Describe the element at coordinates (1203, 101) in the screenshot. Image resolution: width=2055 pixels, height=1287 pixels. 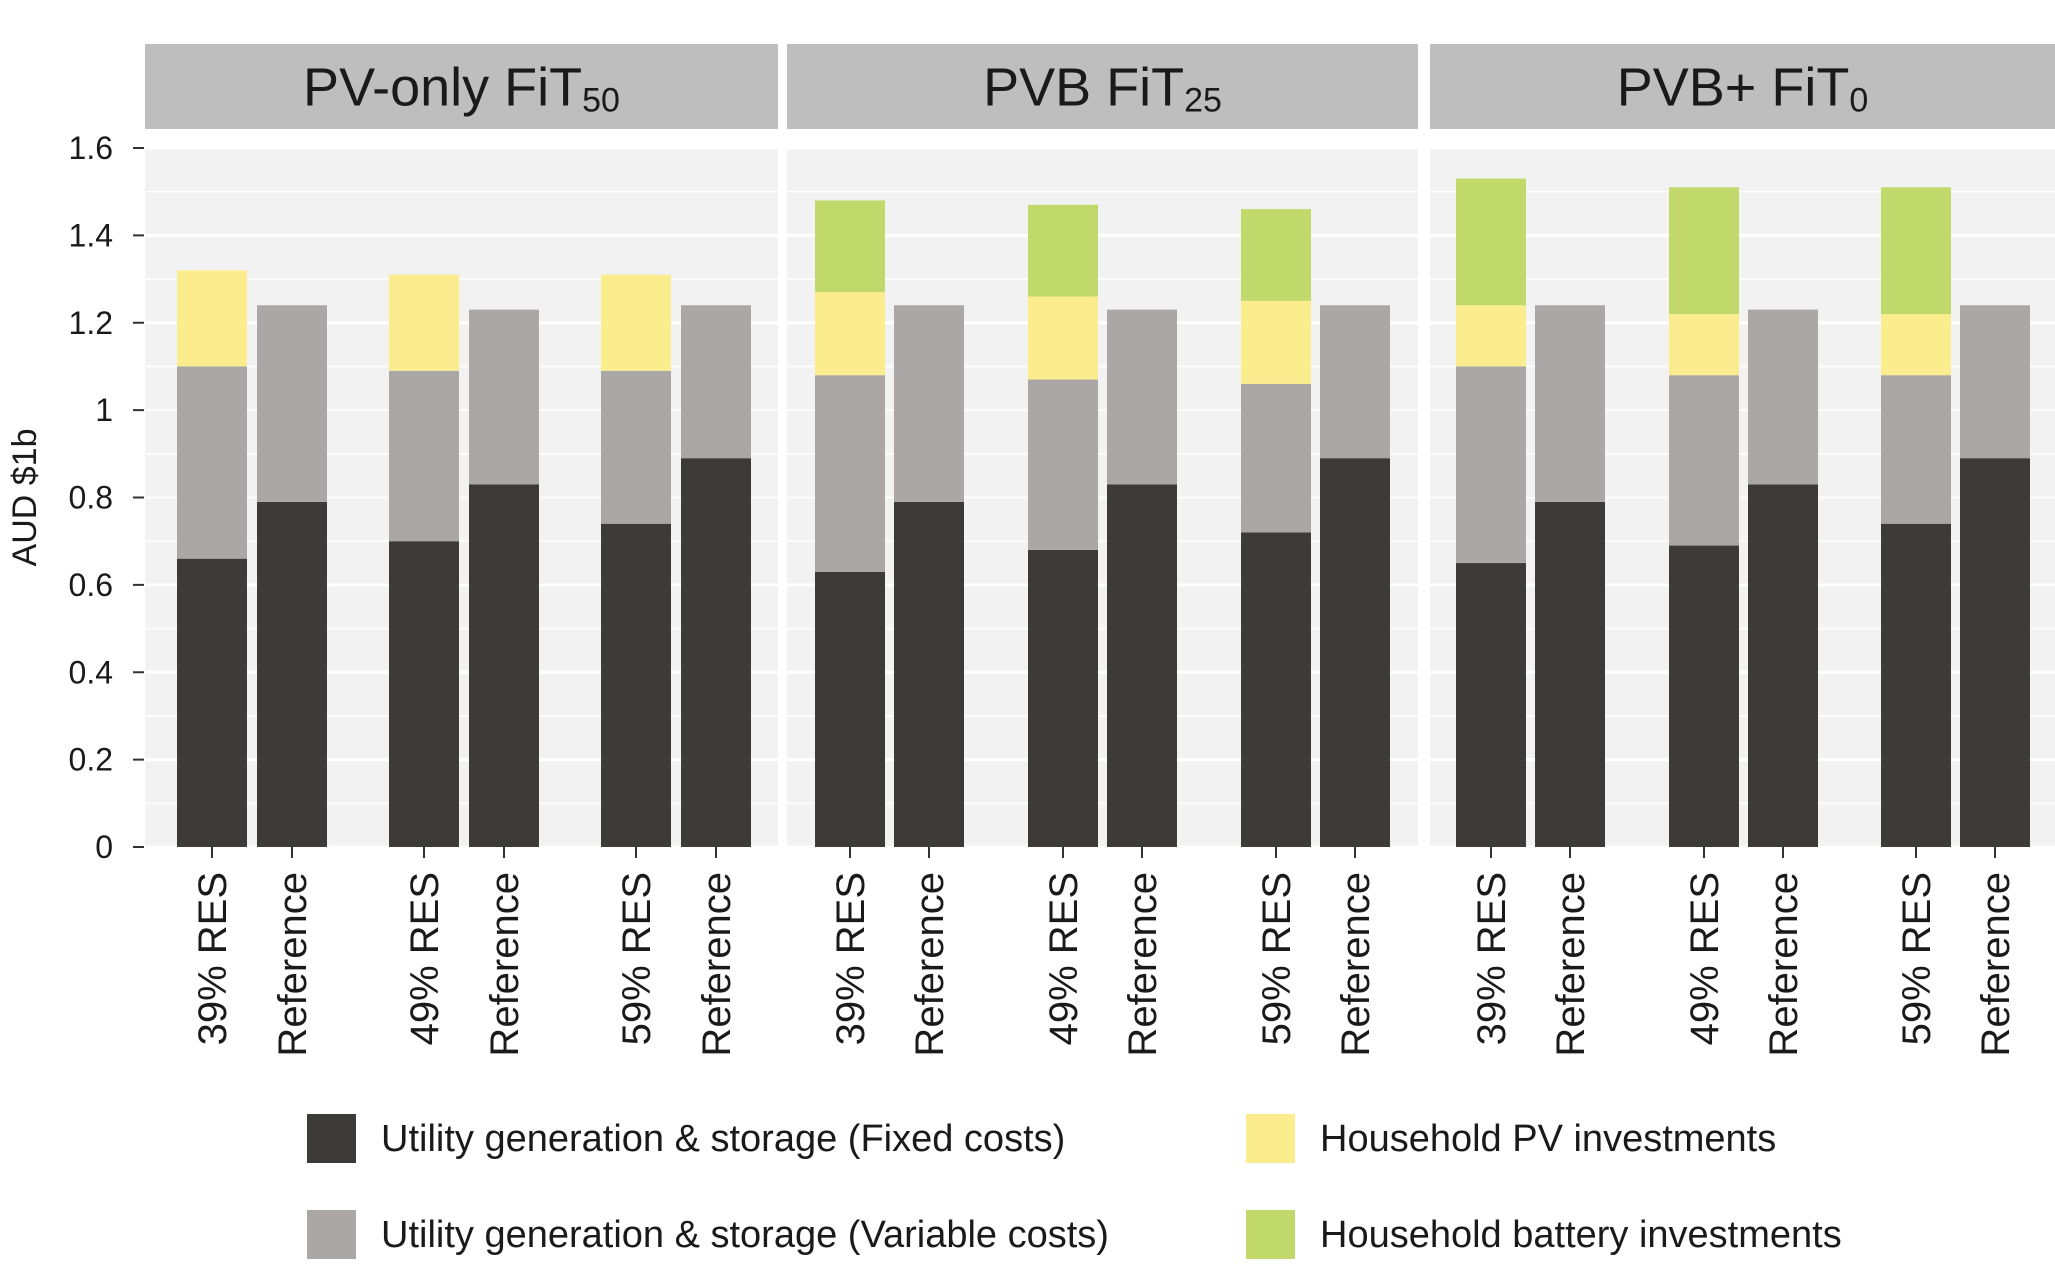
I see `facet-title-subscript: 25` at that location.